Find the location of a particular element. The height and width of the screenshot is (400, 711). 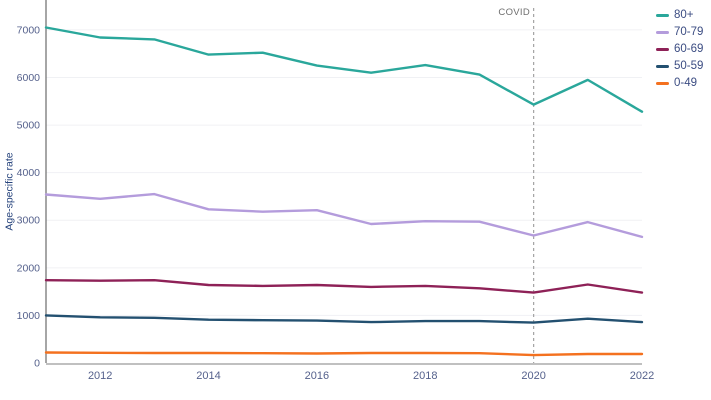

y-axis-title: Age-specific rate is located at coordinates (9, 191).